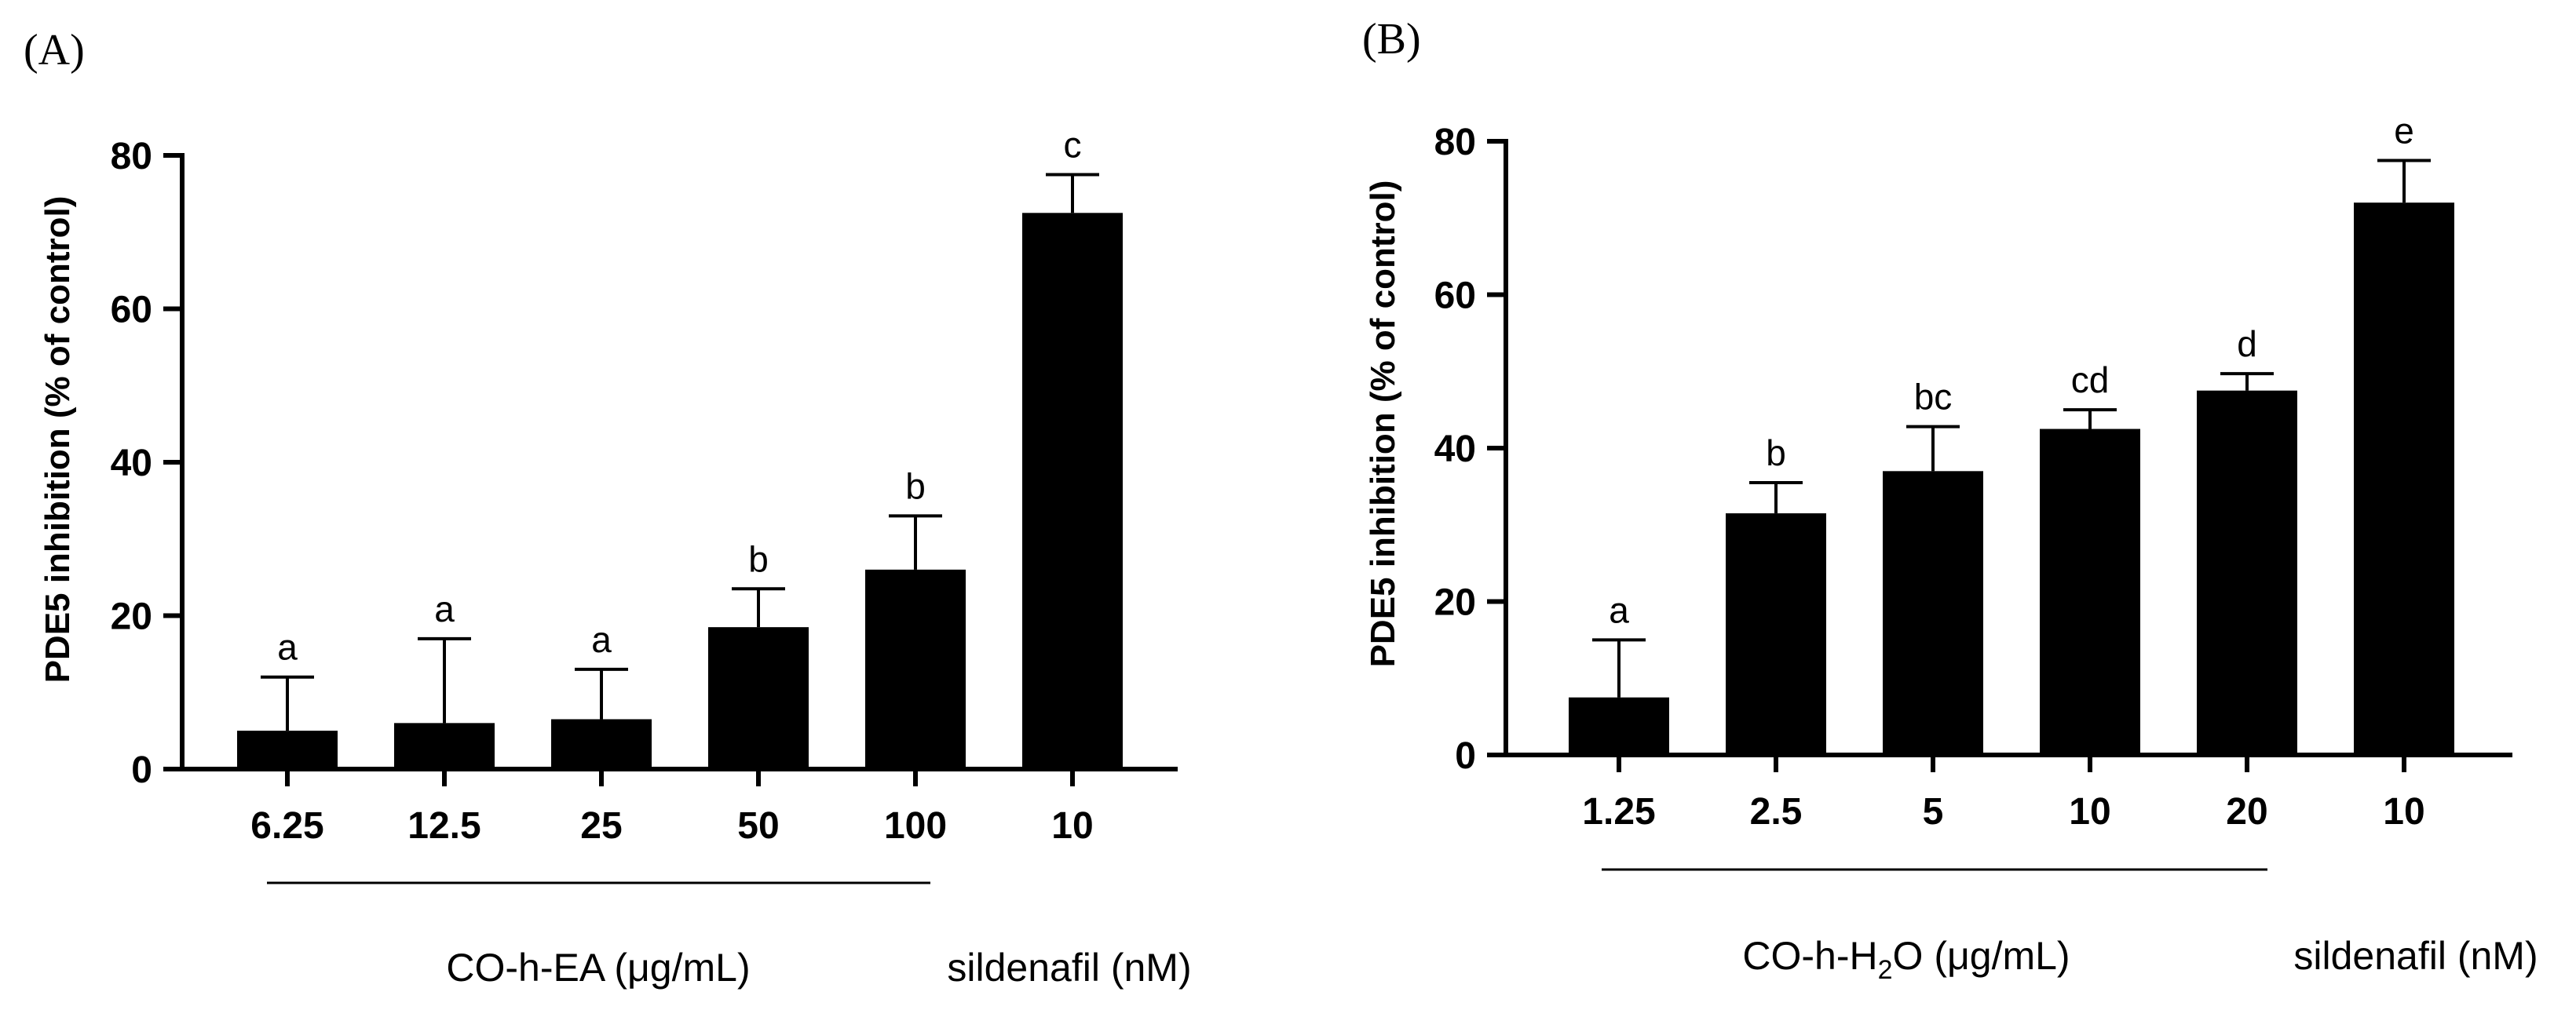  I want to click on panel-a-group-label: CO-h-EA (μg/mL), so click(598, 968).